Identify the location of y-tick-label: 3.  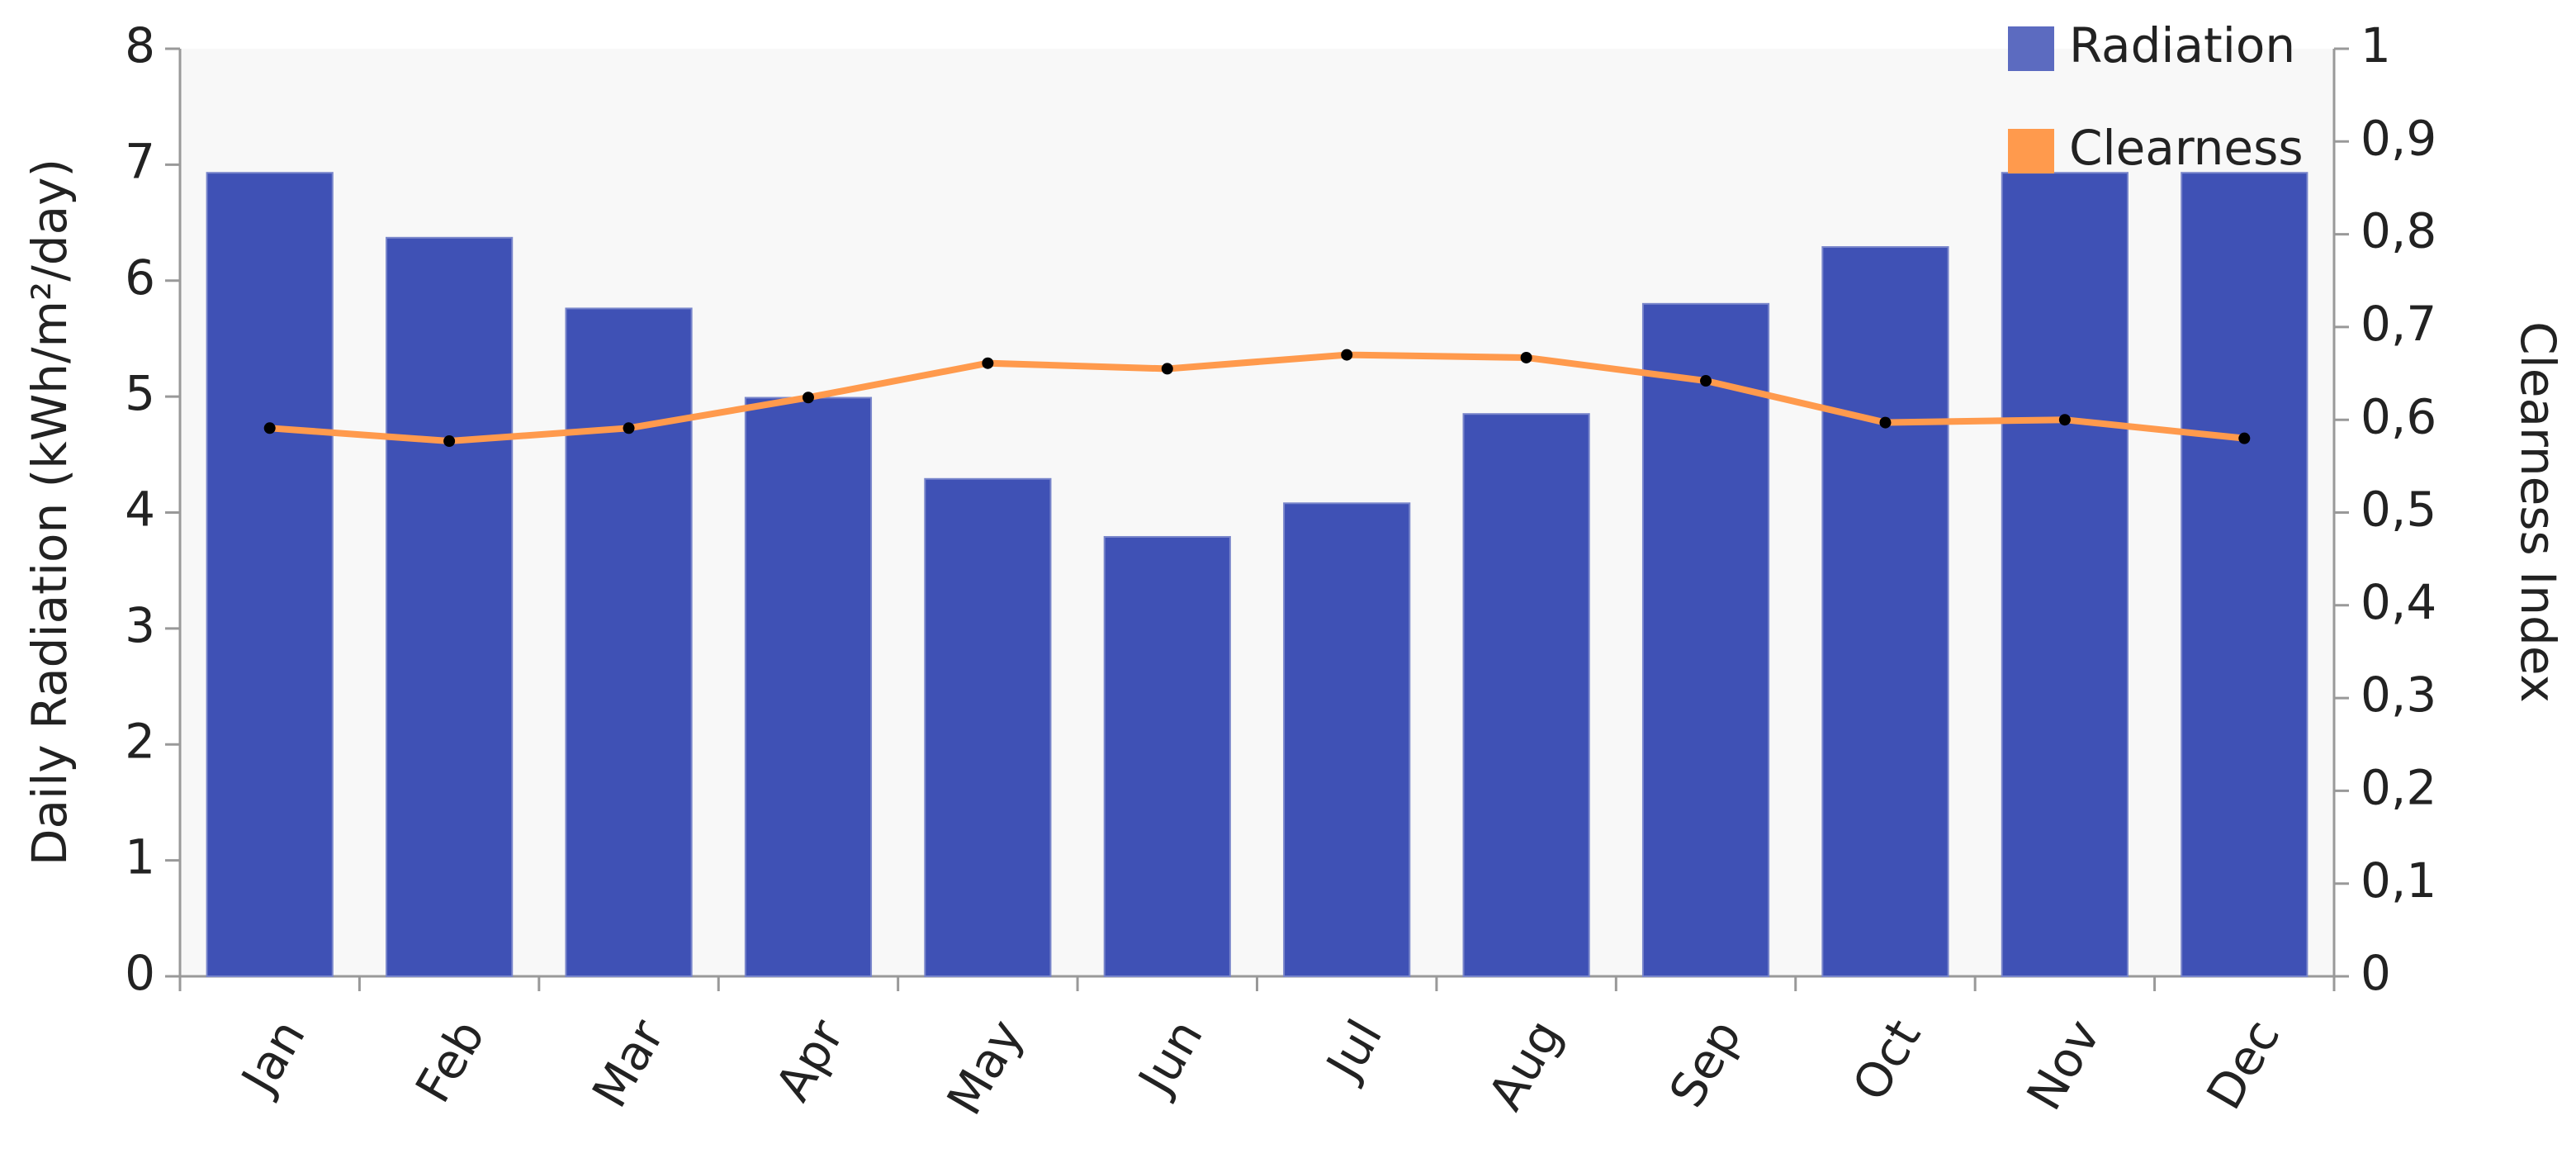
(140, 625).